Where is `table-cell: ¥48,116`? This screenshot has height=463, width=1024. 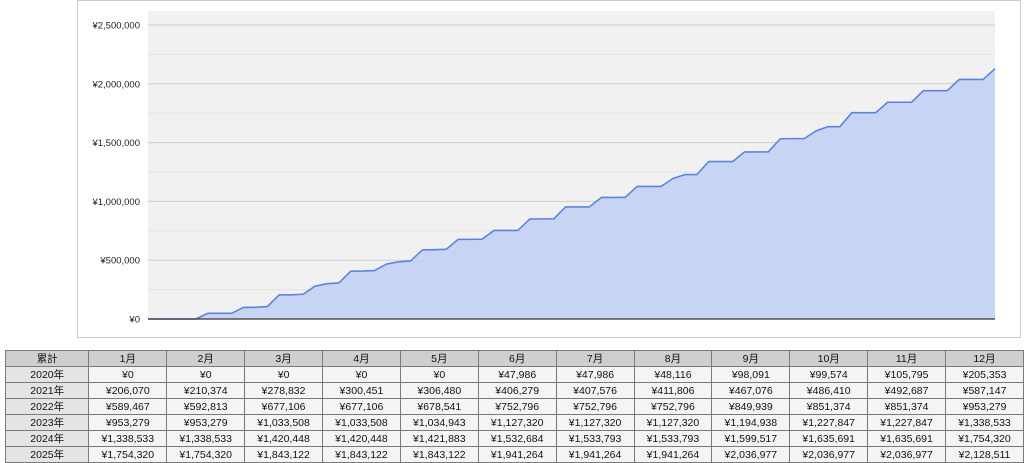 table-cell: ¥48,116 is located at coordinates (673, 374).